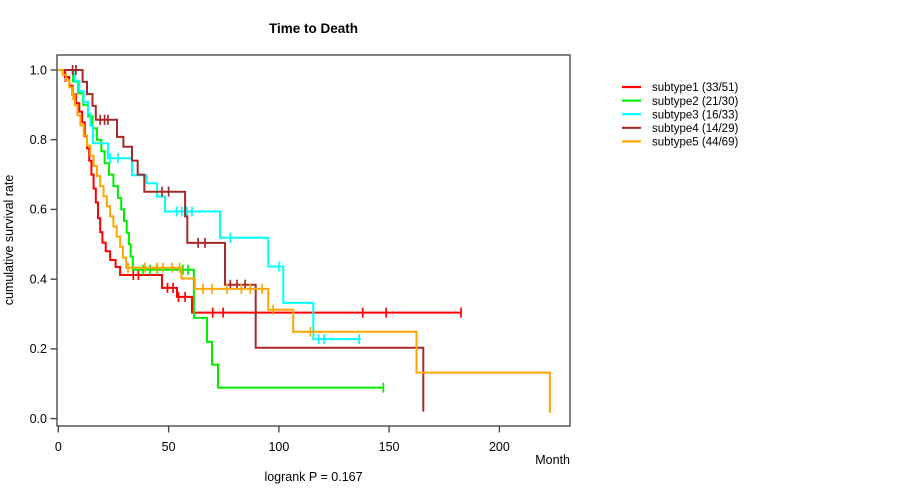  I want to click on logrank-annotation: logrank P = 0.167, so click(313, 477).